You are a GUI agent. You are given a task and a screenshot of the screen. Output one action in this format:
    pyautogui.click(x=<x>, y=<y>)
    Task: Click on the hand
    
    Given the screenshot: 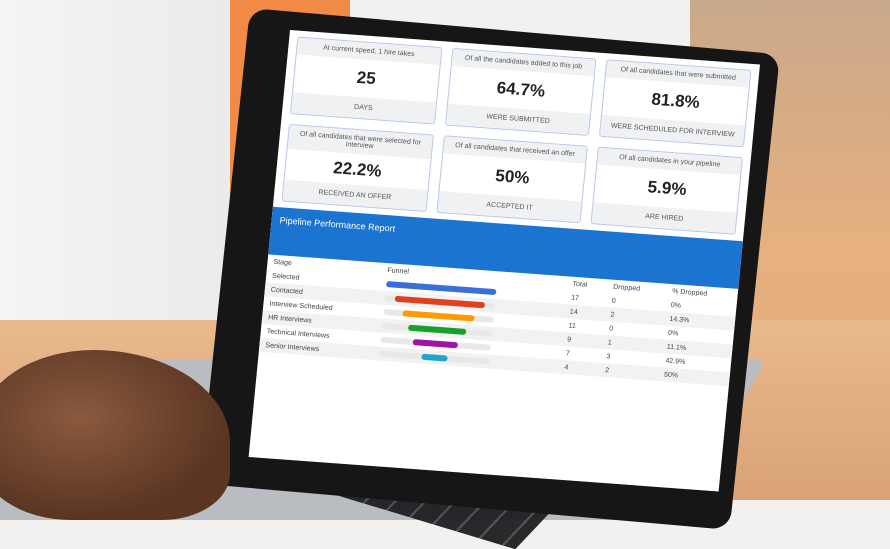 What is the action you would take?
    pyautogui.click(x=115, y=435)
    